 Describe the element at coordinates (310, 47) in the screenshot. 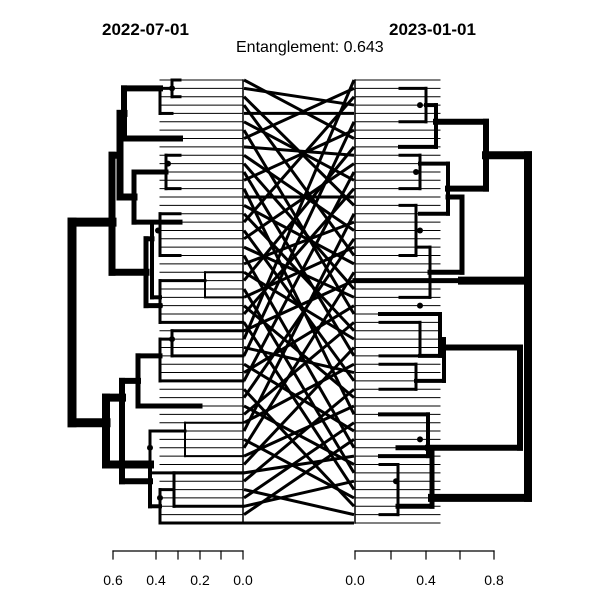

I see `entanglement-label: Entanglement: 0.643` at that location.